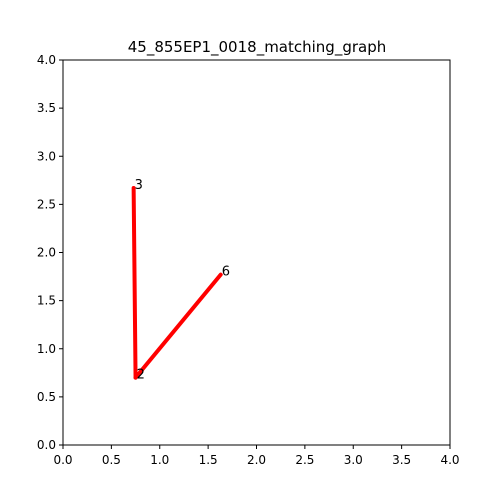 This screenshot has width=500, height=500. Describe the element at coordinates (46, 108) in the screenshot. I see `y-tick-label: 3.5` at that location.